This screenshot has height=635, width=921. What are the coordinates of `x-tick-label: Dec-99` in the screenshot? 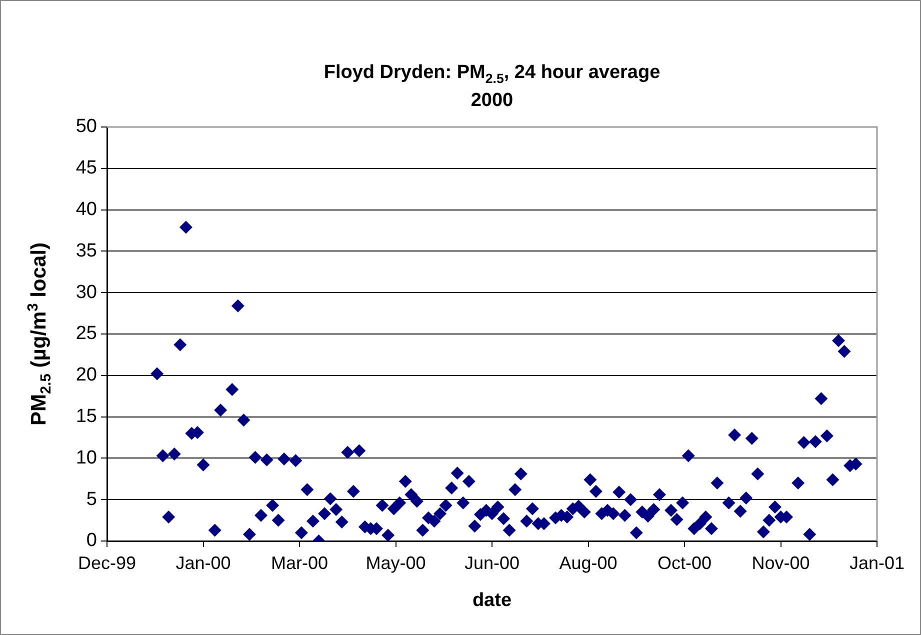 It's located at (107, 562).